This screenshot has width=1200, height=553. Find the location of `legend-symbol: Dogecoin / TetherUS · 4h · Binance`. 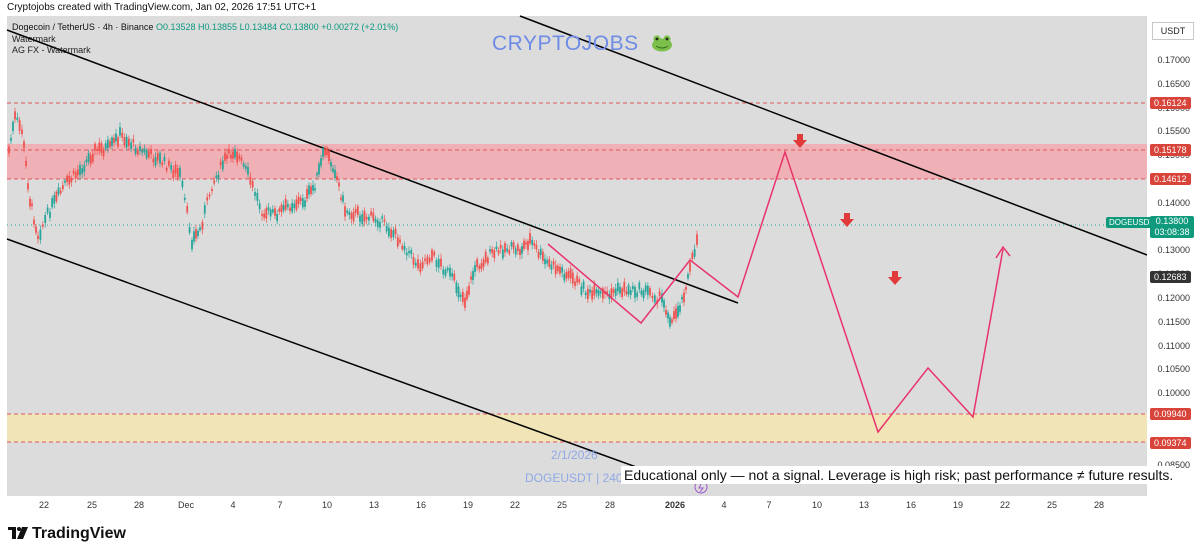

legend-symbol: Dogecoin / TetherUS · 4h · Binance is located at coordinates (83, 27).